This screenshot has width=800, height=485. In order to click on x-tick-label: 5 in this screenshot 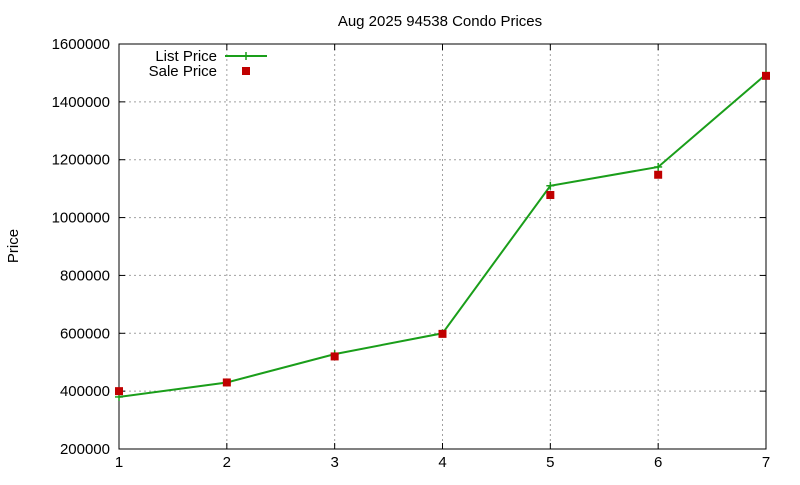, I will do `click(550, 462)`.